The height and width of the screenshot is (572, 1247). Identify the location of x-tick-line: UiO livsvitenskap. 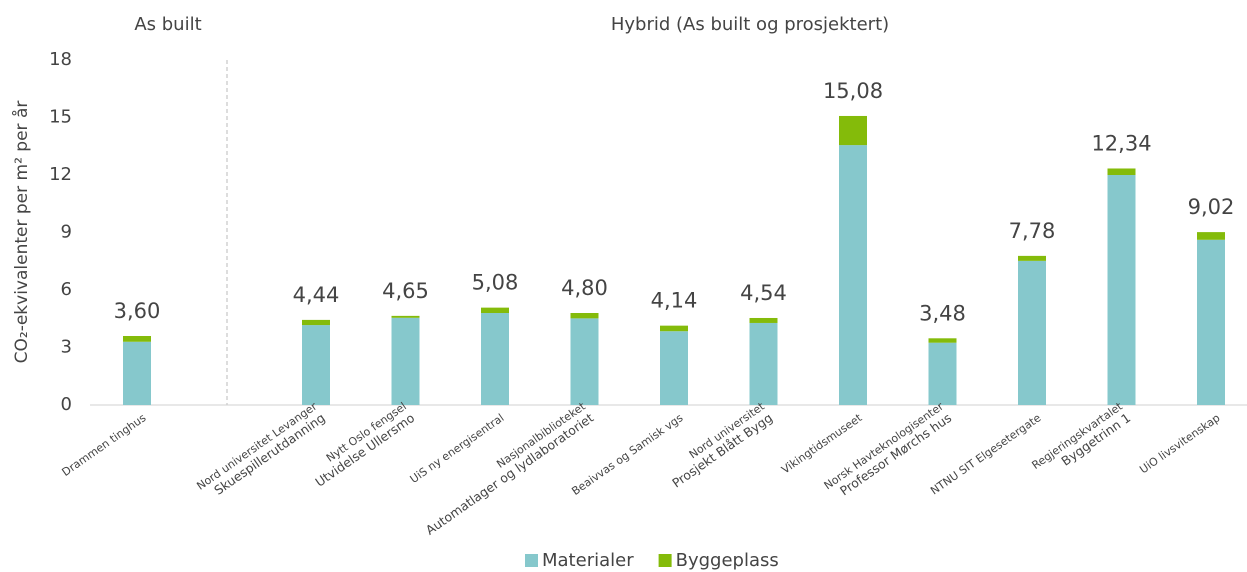
(1179, 443).